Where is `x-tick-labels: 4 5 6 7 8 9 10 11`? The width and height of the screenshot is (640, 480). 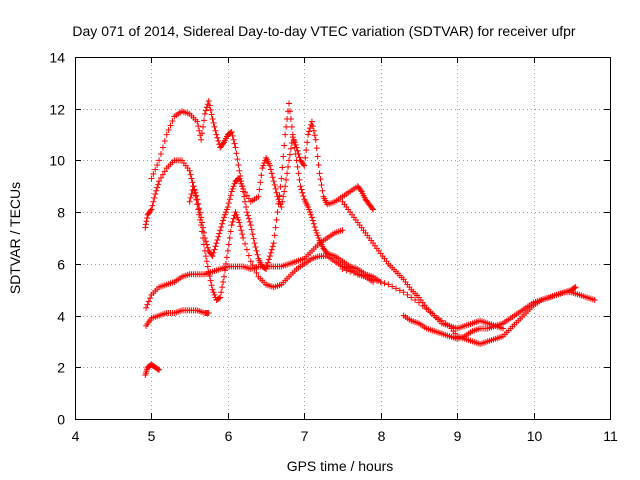 x-tick-labels: 4 5 6 7 8 9 10 11 is located at coordinates (345, 436).